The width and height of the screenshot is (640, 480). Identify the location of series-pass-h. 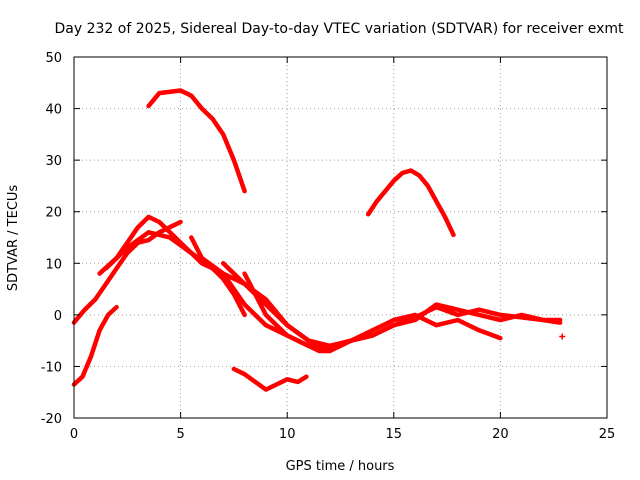
(402, 311).